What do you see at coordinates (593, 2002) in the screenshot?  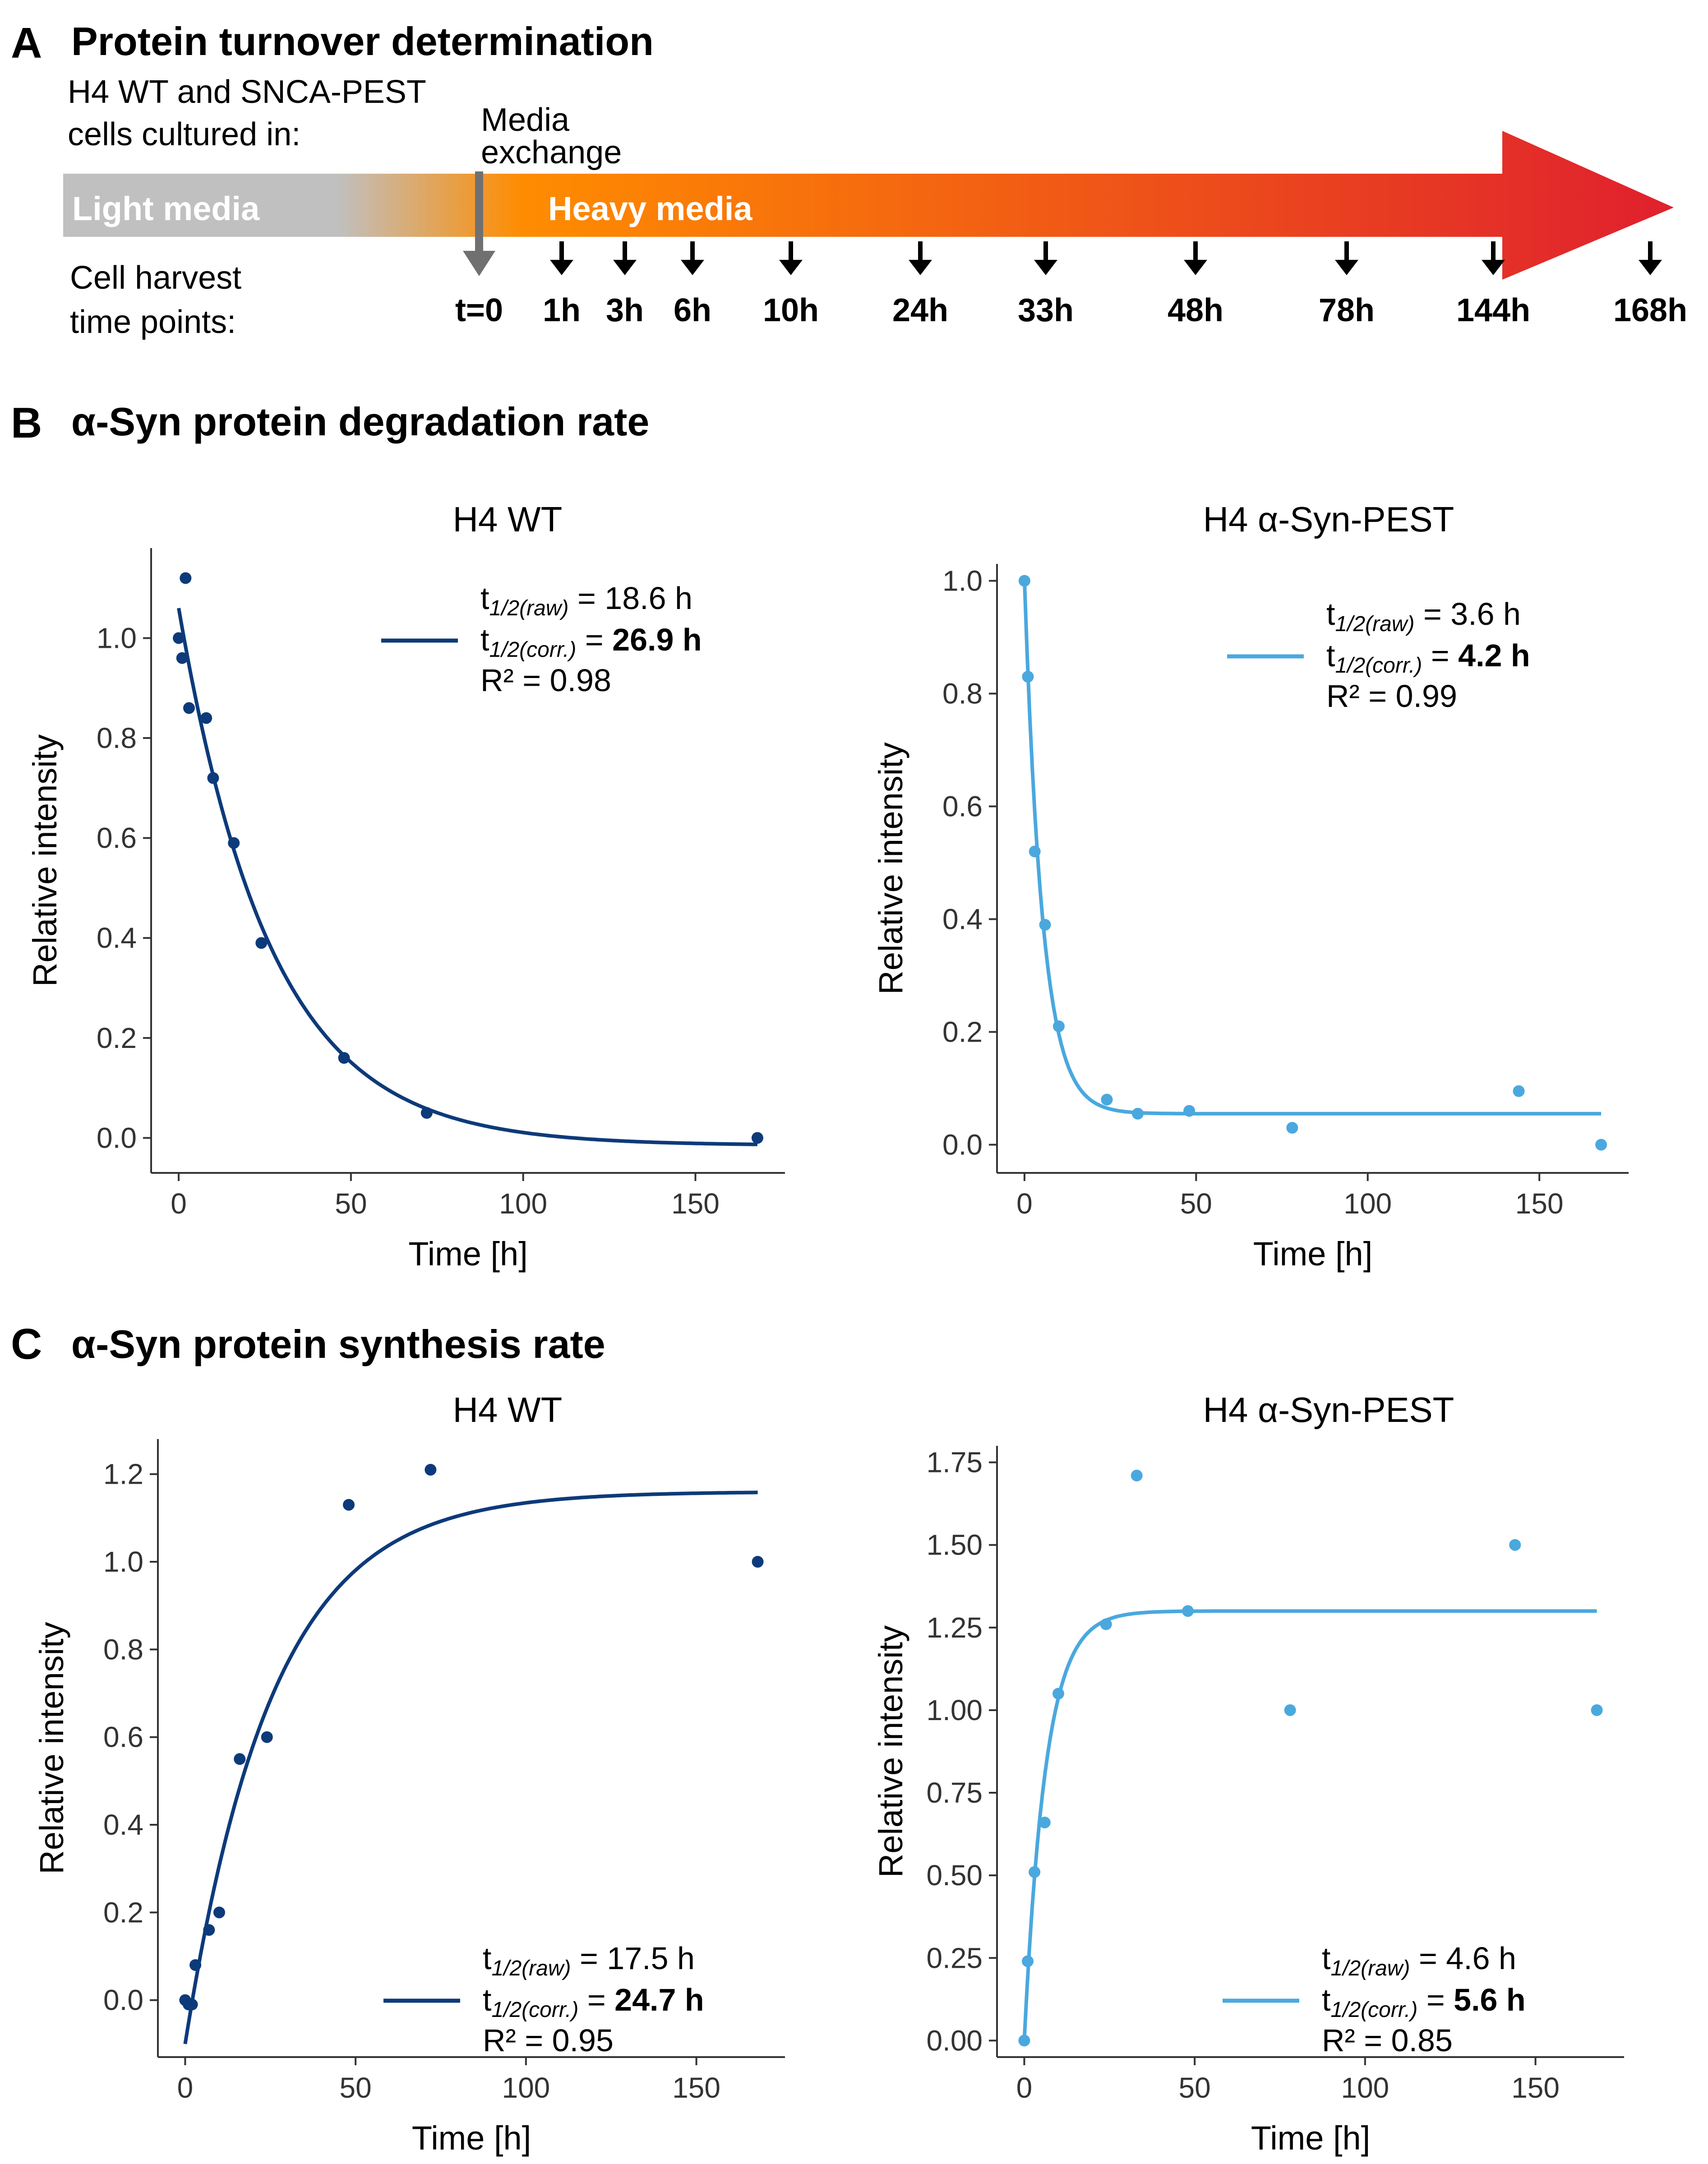 I see `legend-entry: t1/2(corr.) = 24.7 h` at bounding box center [593, 2002].